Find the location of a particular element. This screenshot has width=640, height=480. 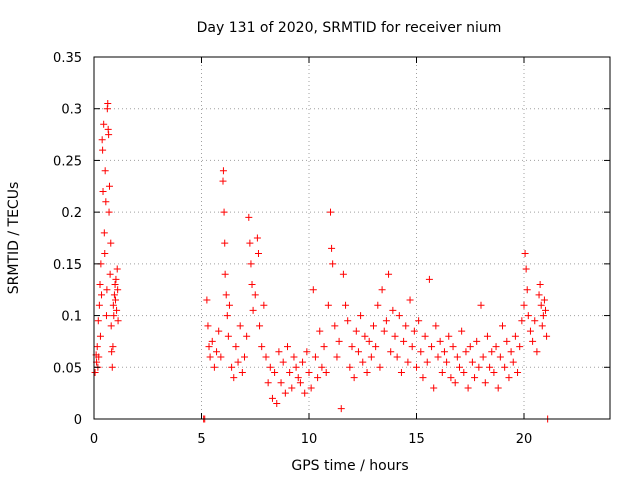

y-tick-label: 0 is located at coordinates (78, 420).